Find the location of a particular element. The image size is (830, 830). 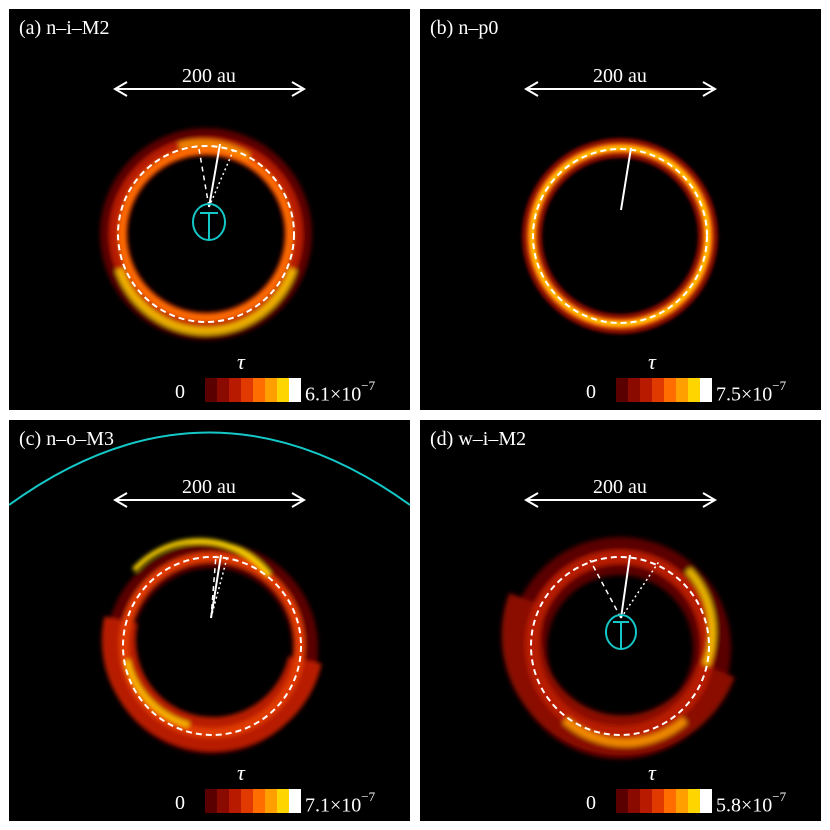

disk-image-a is located at coordinates (206, 241).